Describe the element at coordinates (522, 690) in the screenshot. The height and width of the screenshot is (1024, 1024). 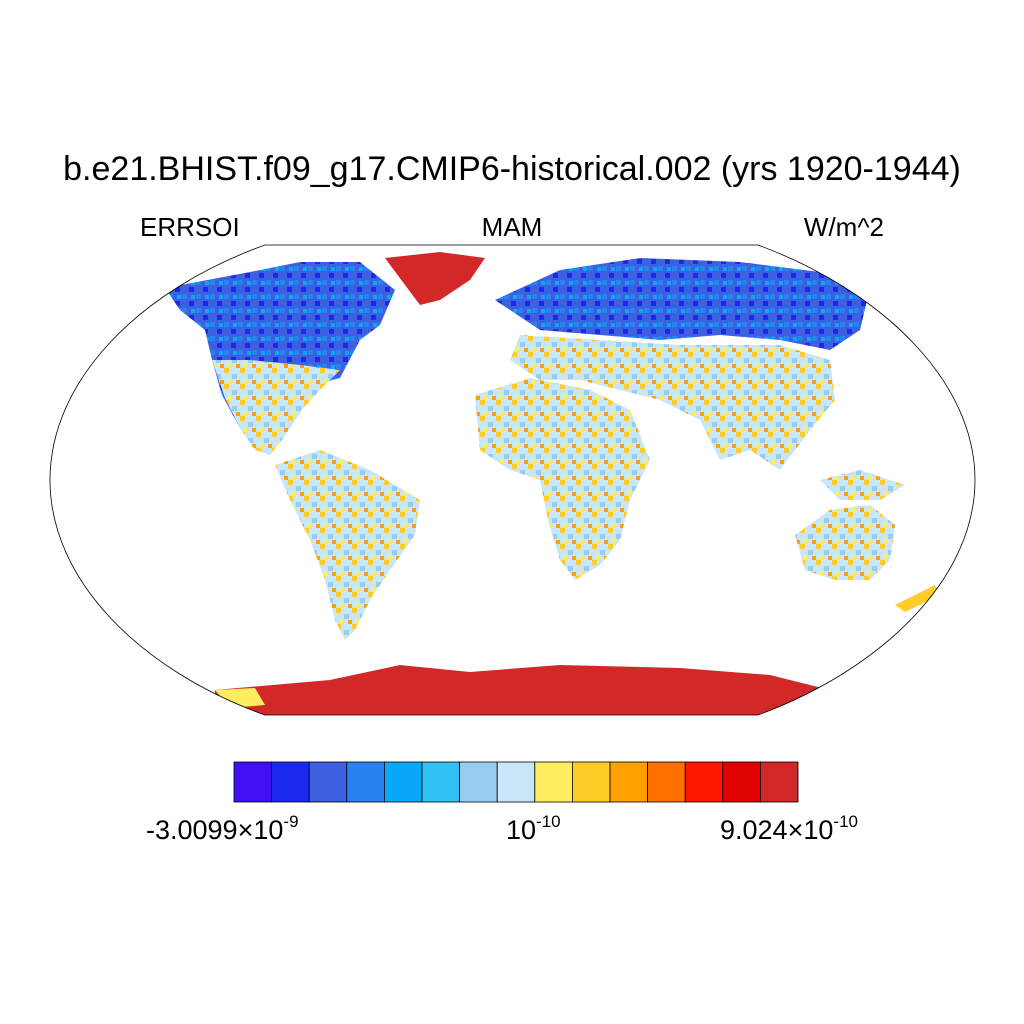
I see `antarctica-land` at that location.